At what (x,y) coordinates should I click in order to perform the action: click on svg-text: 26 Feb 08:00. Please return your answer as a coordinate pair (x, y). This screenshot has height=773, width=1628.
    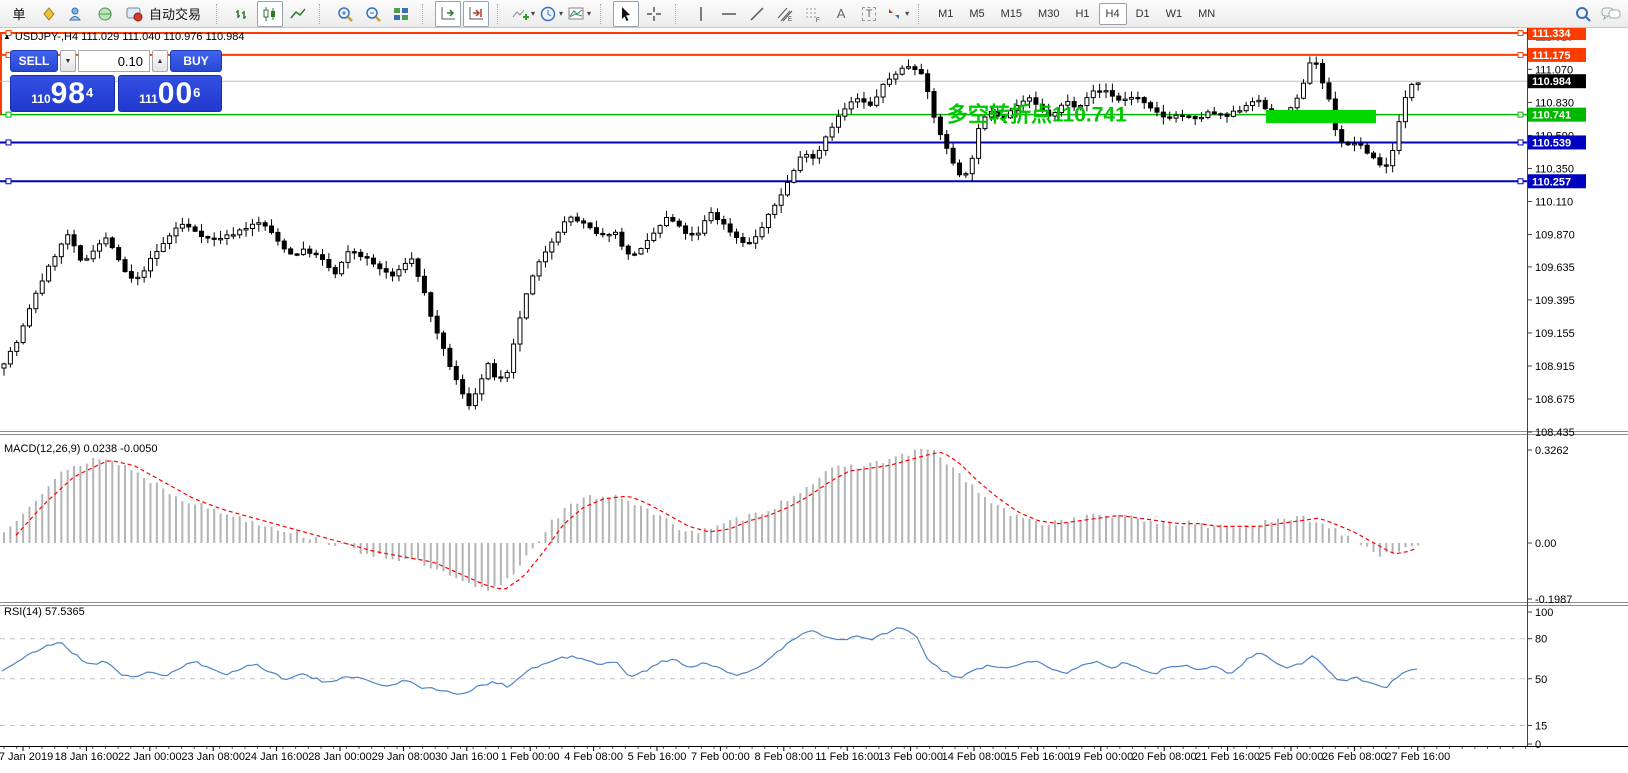
    Looking at the image, I should click on (1354, 757).